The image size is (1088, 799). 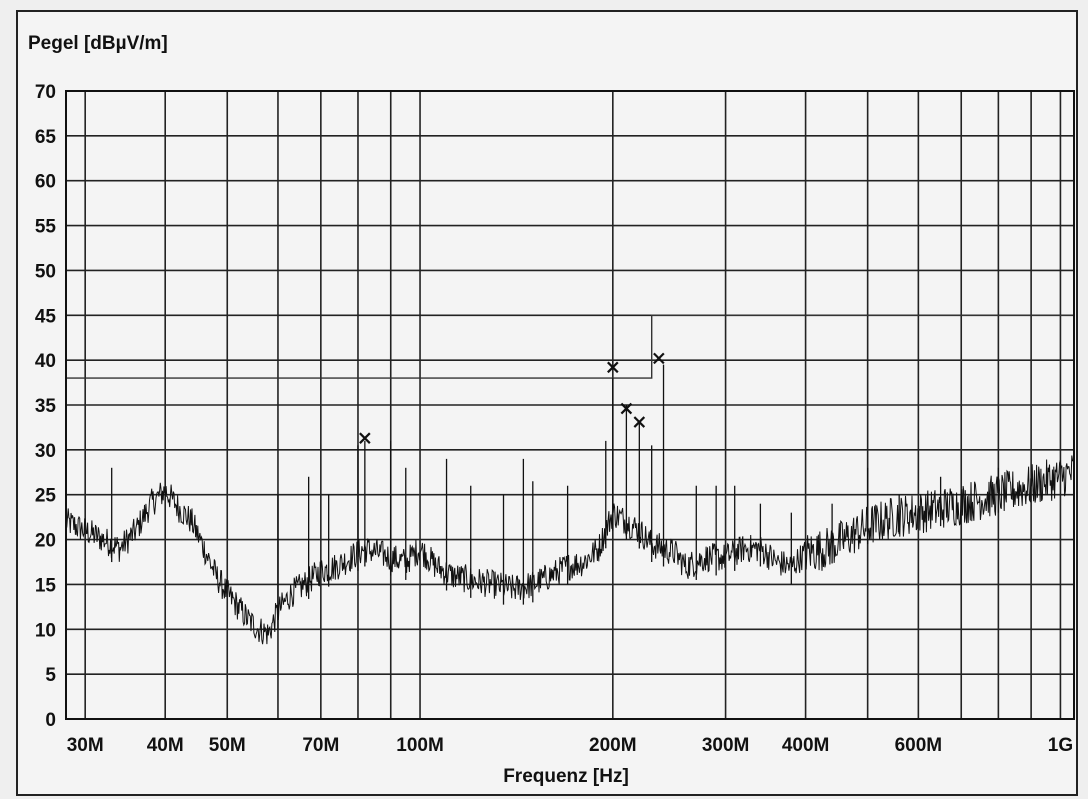 What do you see at coordinates (46, 496) in the screenshot?
I see `y-tick-label: 25` at bounding box center [46, 496].